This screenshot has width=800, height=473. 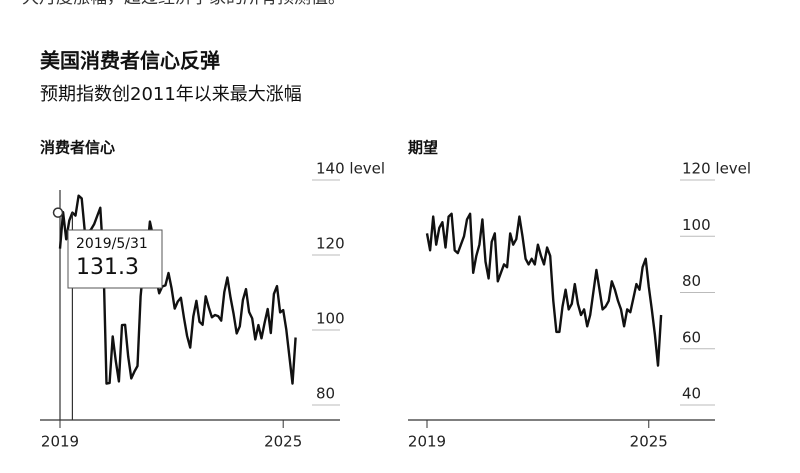 What do you see at coordinates (691, 337) in the screenshot?
I see `y-tick-label: 60` at bounding box center [691, 337].